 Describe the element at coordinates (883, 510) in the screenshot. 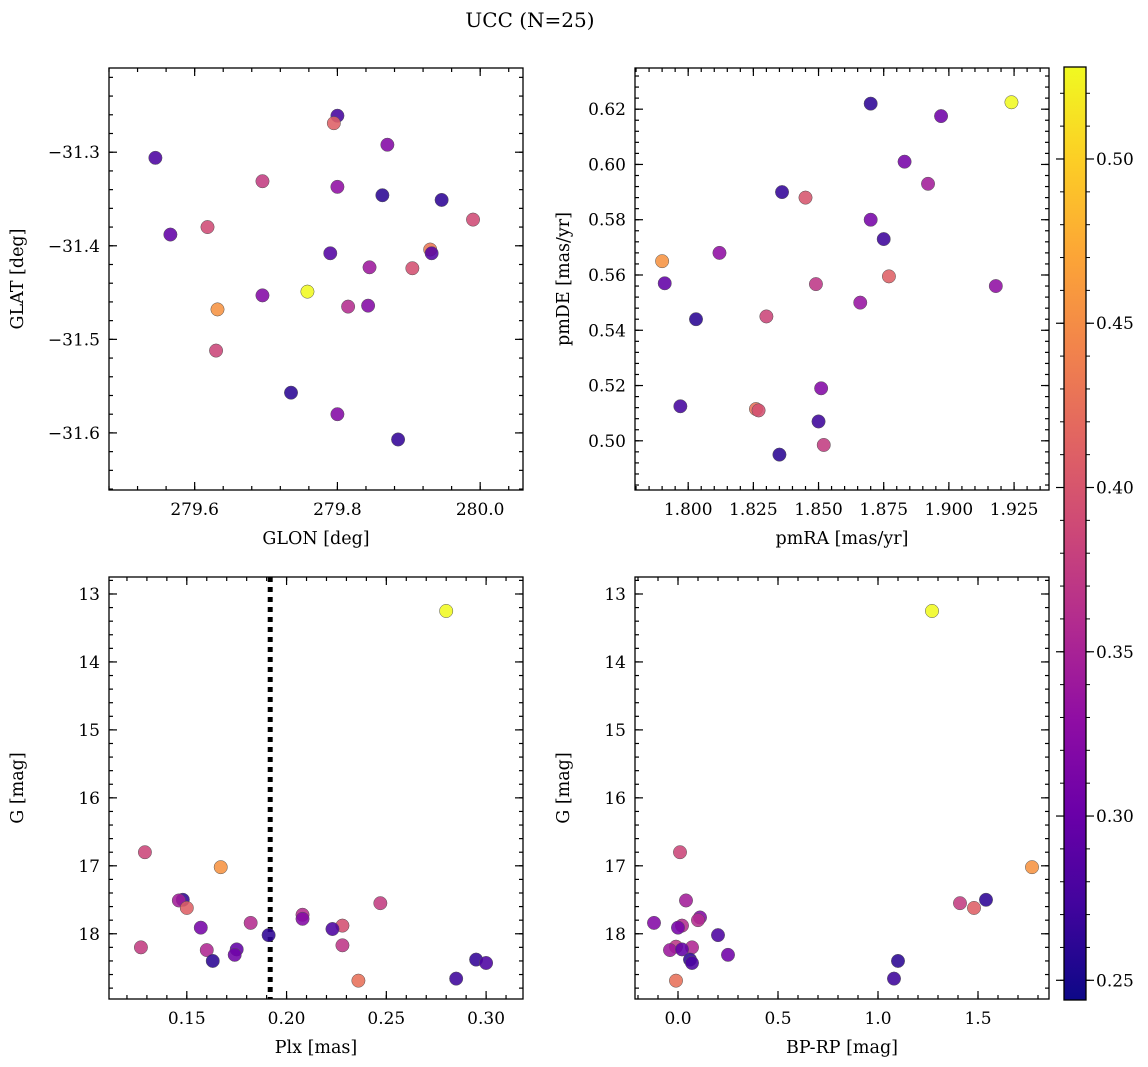

I see `x-tick-label: 1.875` at that location.